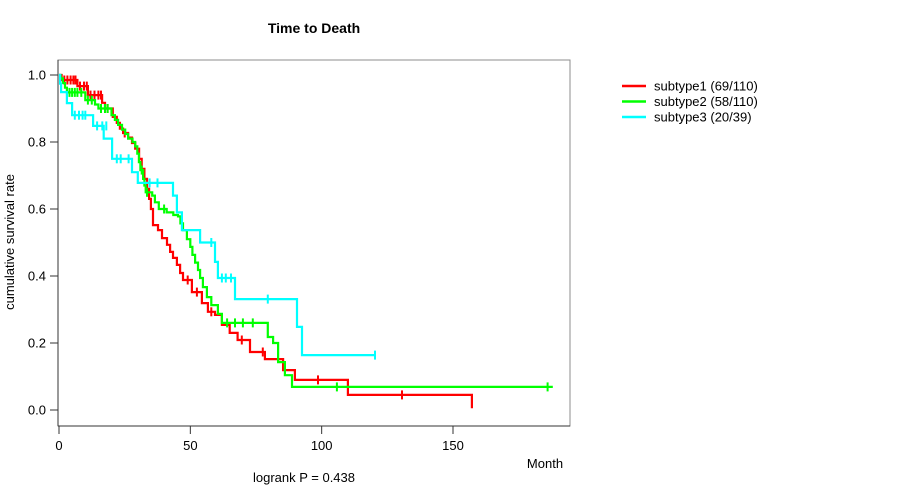 The width and height of the screenshot is (900, 500). What do you see at coordinates (9, 242) in the screenshot?
I see `y-axis-title: cumulative survival rate` at bounding box center [9, 242].